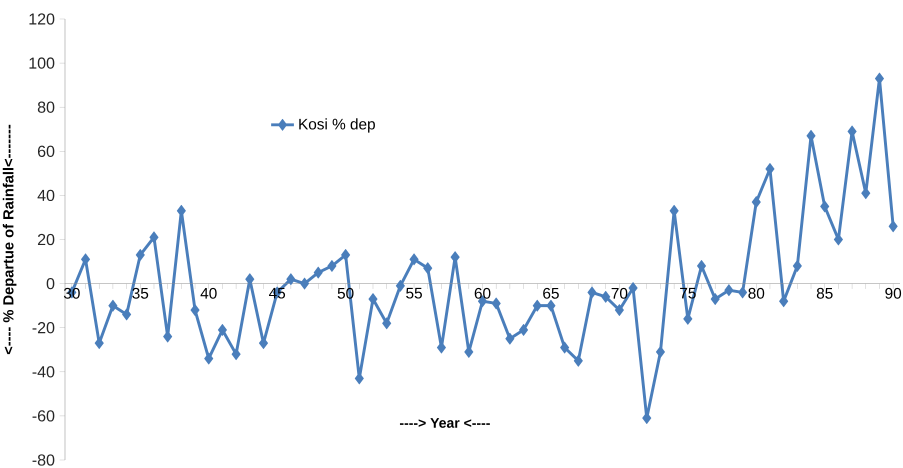  Describe the element at coordinates (46, 107) in the screenshot. I see `y-tick-label: 80` at that location.